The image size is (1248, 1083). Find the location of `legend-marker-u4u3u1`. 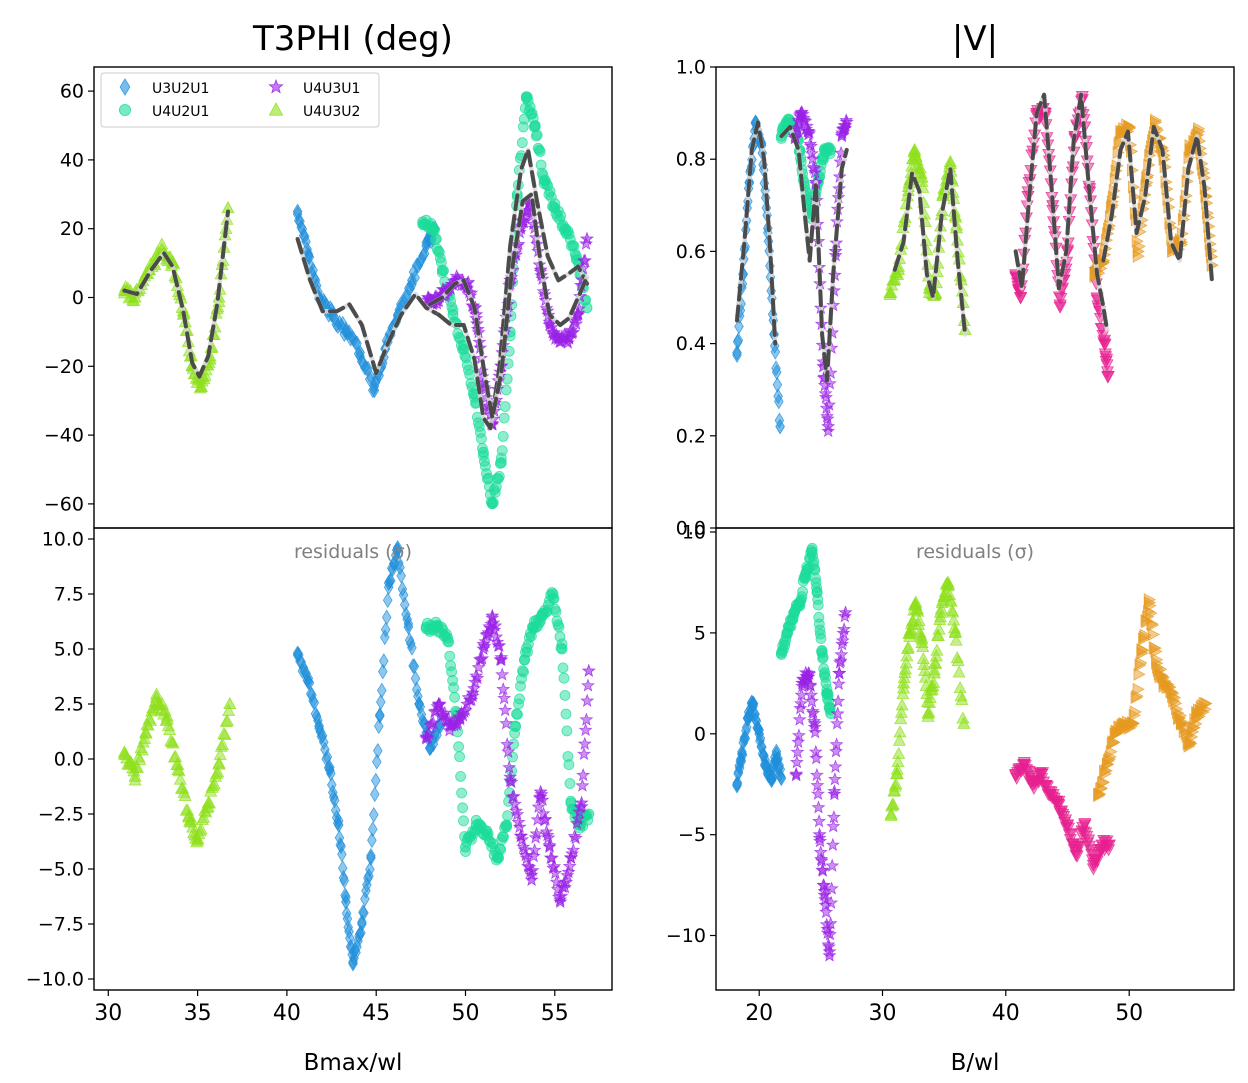

legend-marker-u4u3u1 is located at coordinates (276, 86).